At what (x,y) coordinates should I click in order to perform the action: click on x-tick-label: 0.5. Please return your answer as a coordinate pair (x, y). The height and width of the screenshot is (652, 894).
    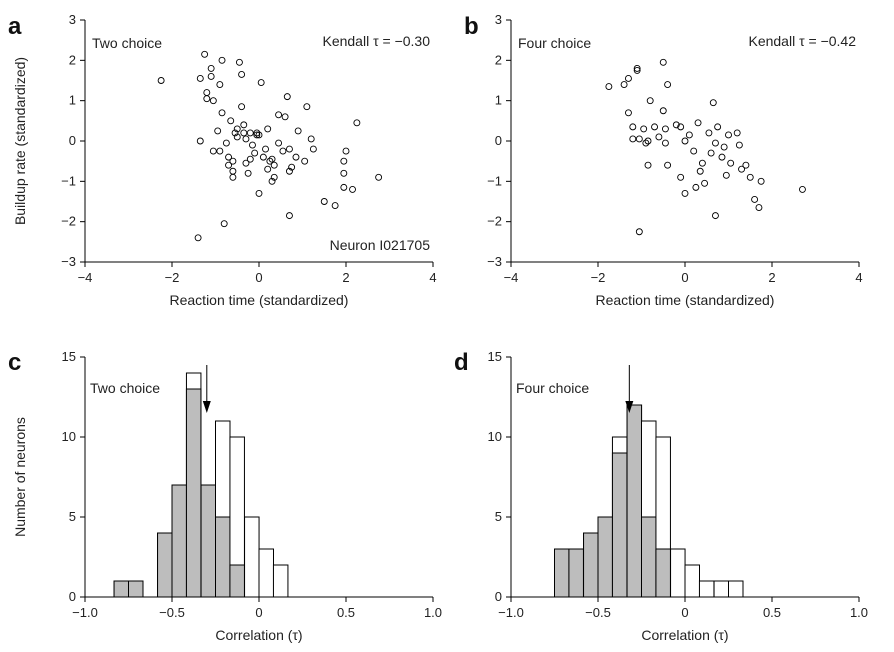
    Looking at the image, I should click on (772, 612).